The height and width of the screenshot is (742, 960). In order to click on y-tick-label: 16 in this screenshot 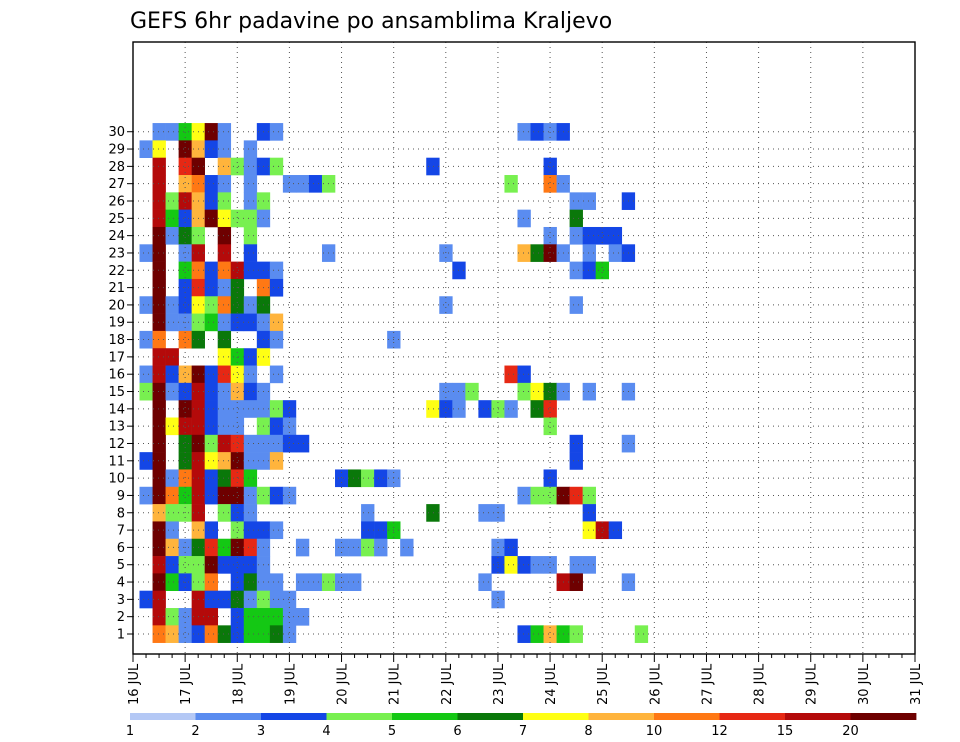, I will do `click(116, 375)`.